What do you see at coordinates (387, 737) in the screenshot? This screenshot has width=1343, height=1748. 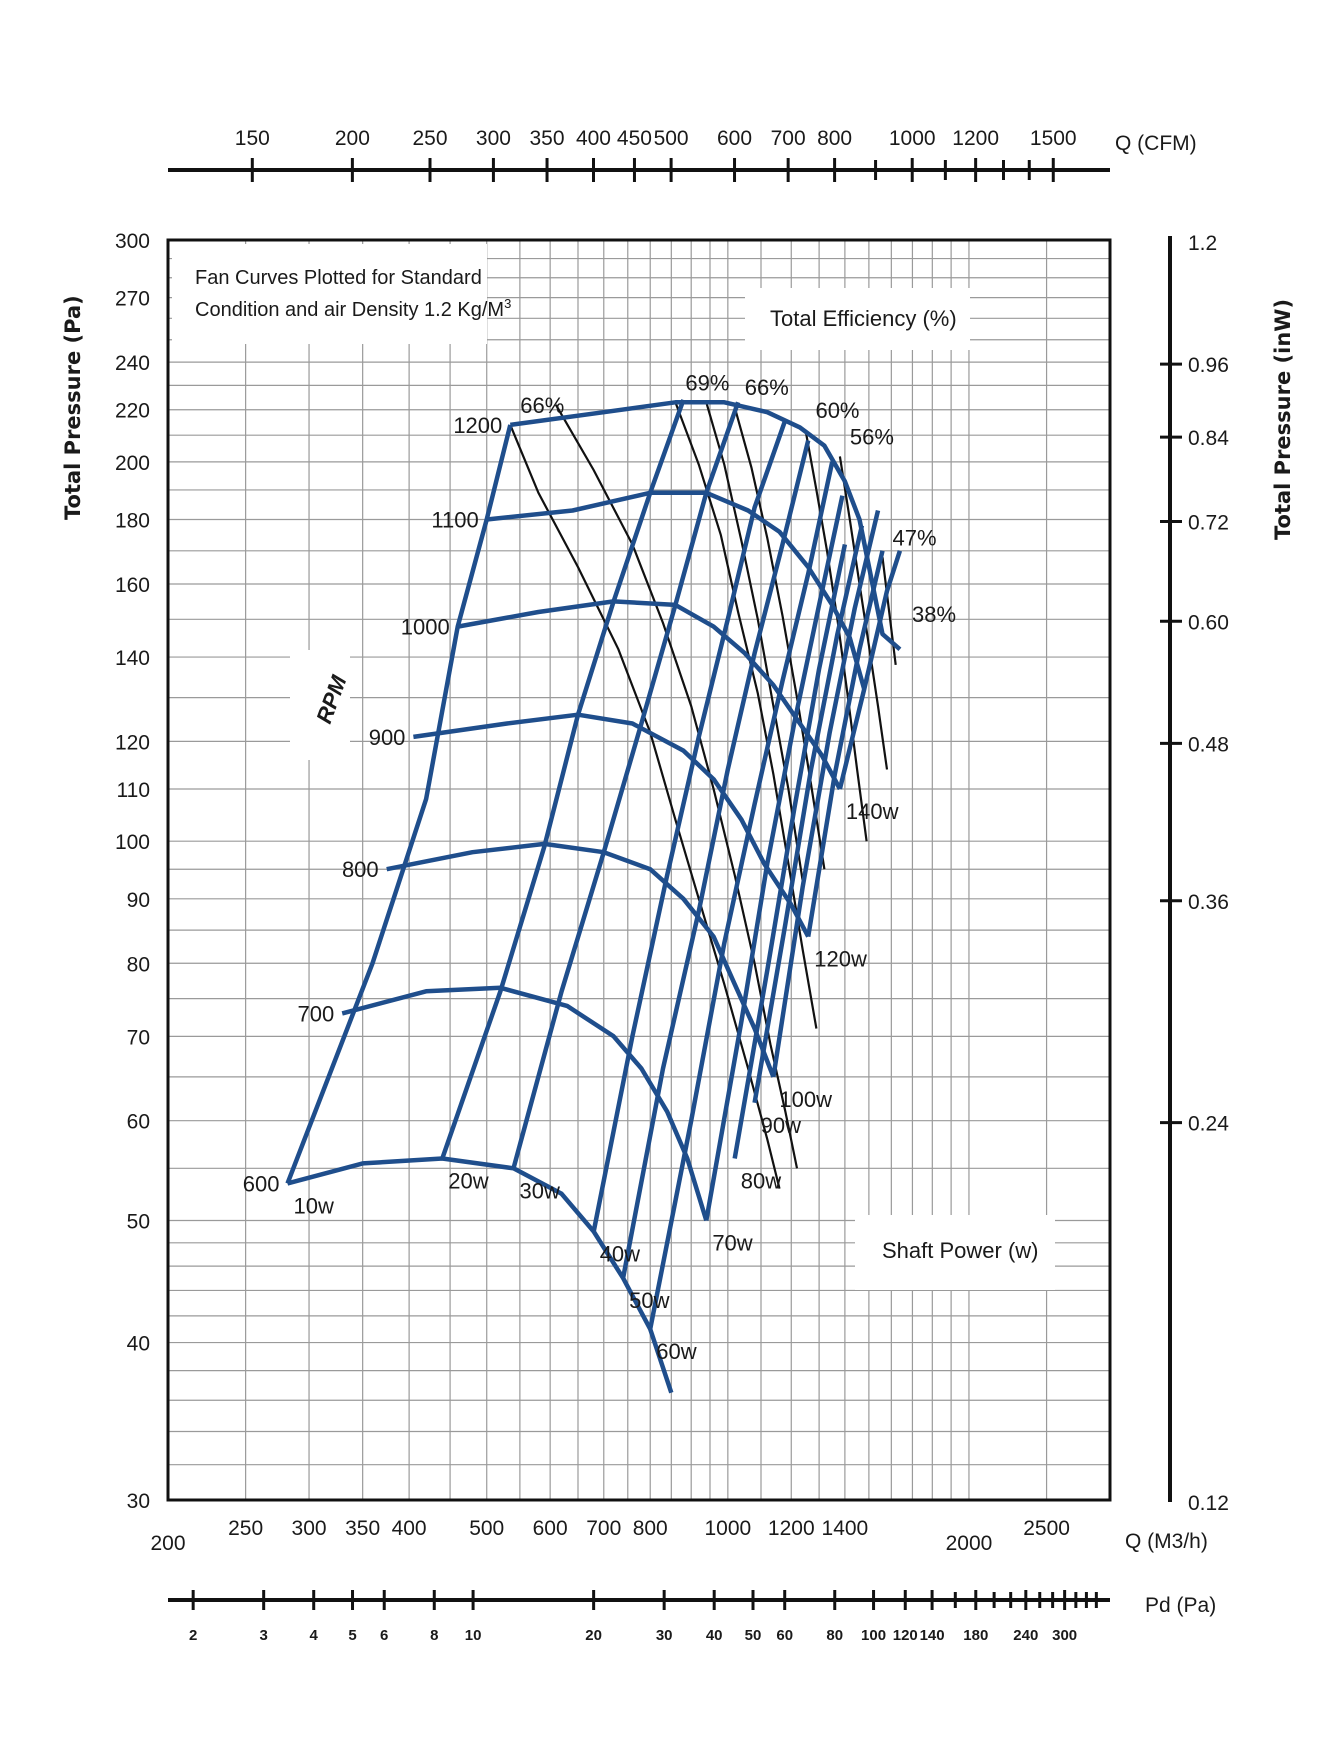 I see `rpm-curve-label: 900` at bounding box center [387, 737].